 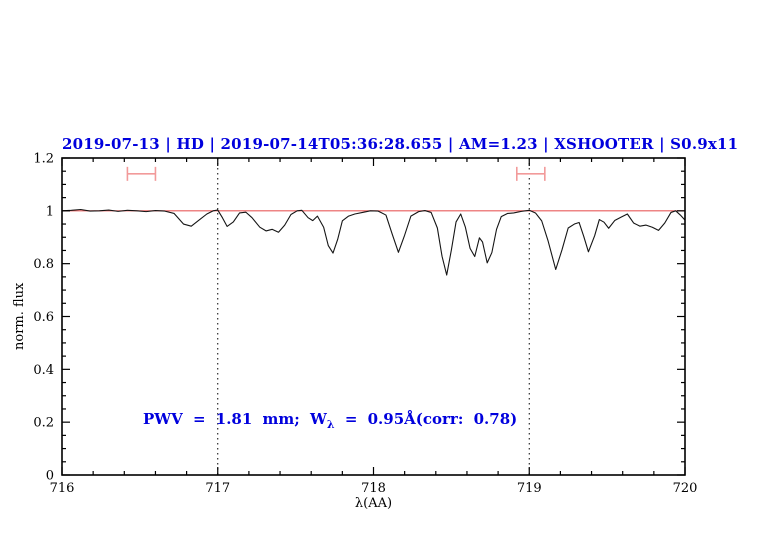 I want to click on y-tick-label: 0.2, so click(x=43, y=423).